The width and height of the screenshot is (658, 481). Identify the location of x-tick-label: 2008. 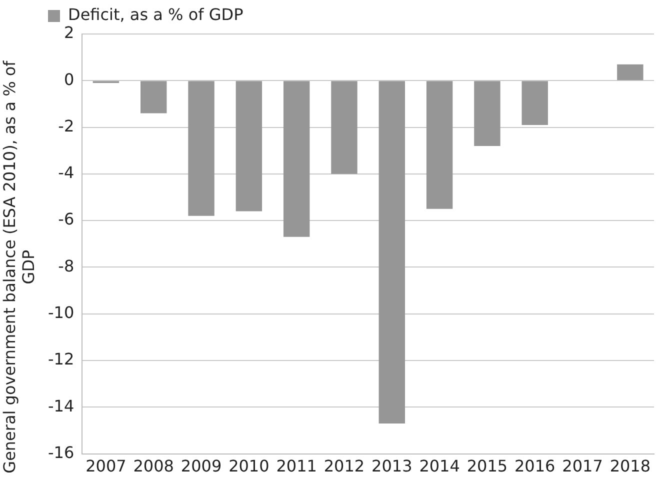
(153, 466).